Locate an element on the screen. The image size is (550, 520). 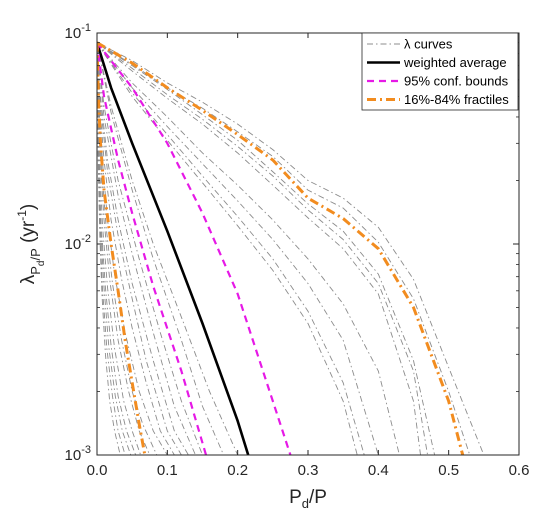
y-tick-label: 10⁻³ is located at coordinates (78, 454).